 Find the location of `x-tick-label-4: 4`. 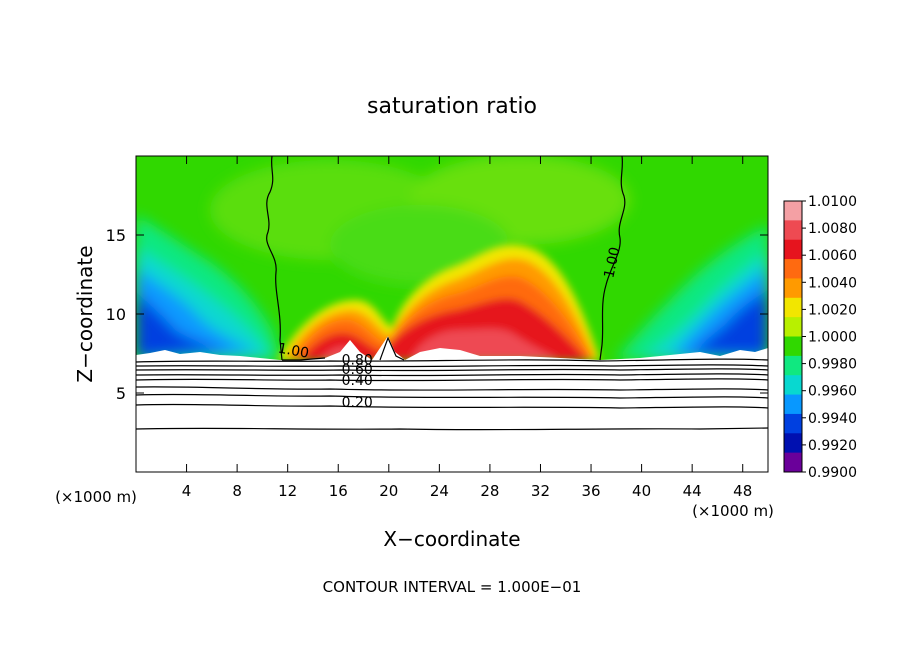

x-tick-label-4: 4 is located at coordinates (187, 491).